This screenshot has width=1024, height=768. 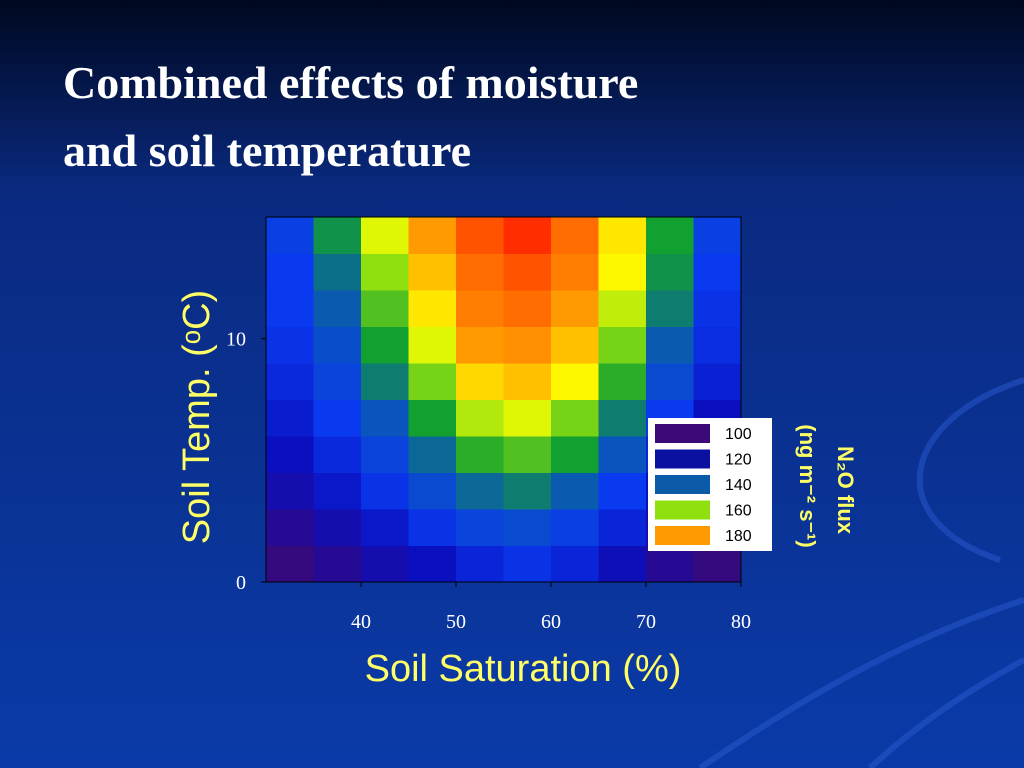 I want to click on legend-label: 160, so click(x=738, y=511).